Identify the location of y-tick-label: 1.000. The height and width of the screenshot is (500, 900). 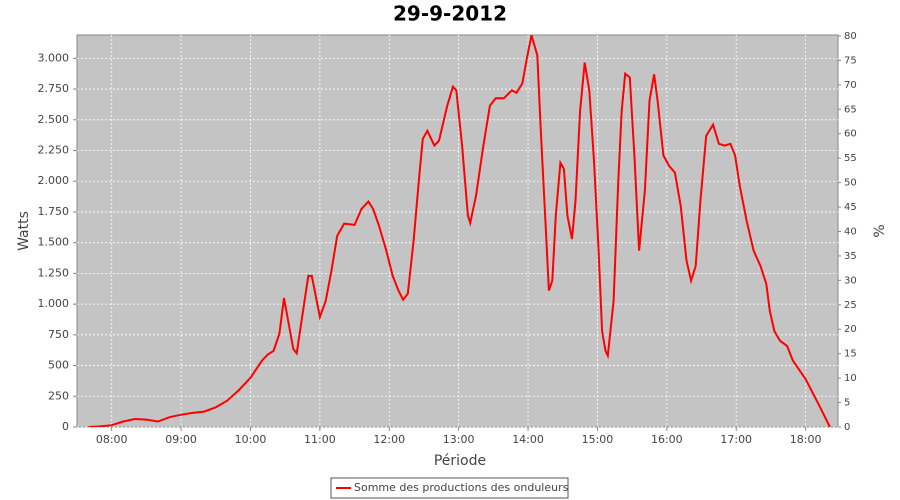
(54, 303).